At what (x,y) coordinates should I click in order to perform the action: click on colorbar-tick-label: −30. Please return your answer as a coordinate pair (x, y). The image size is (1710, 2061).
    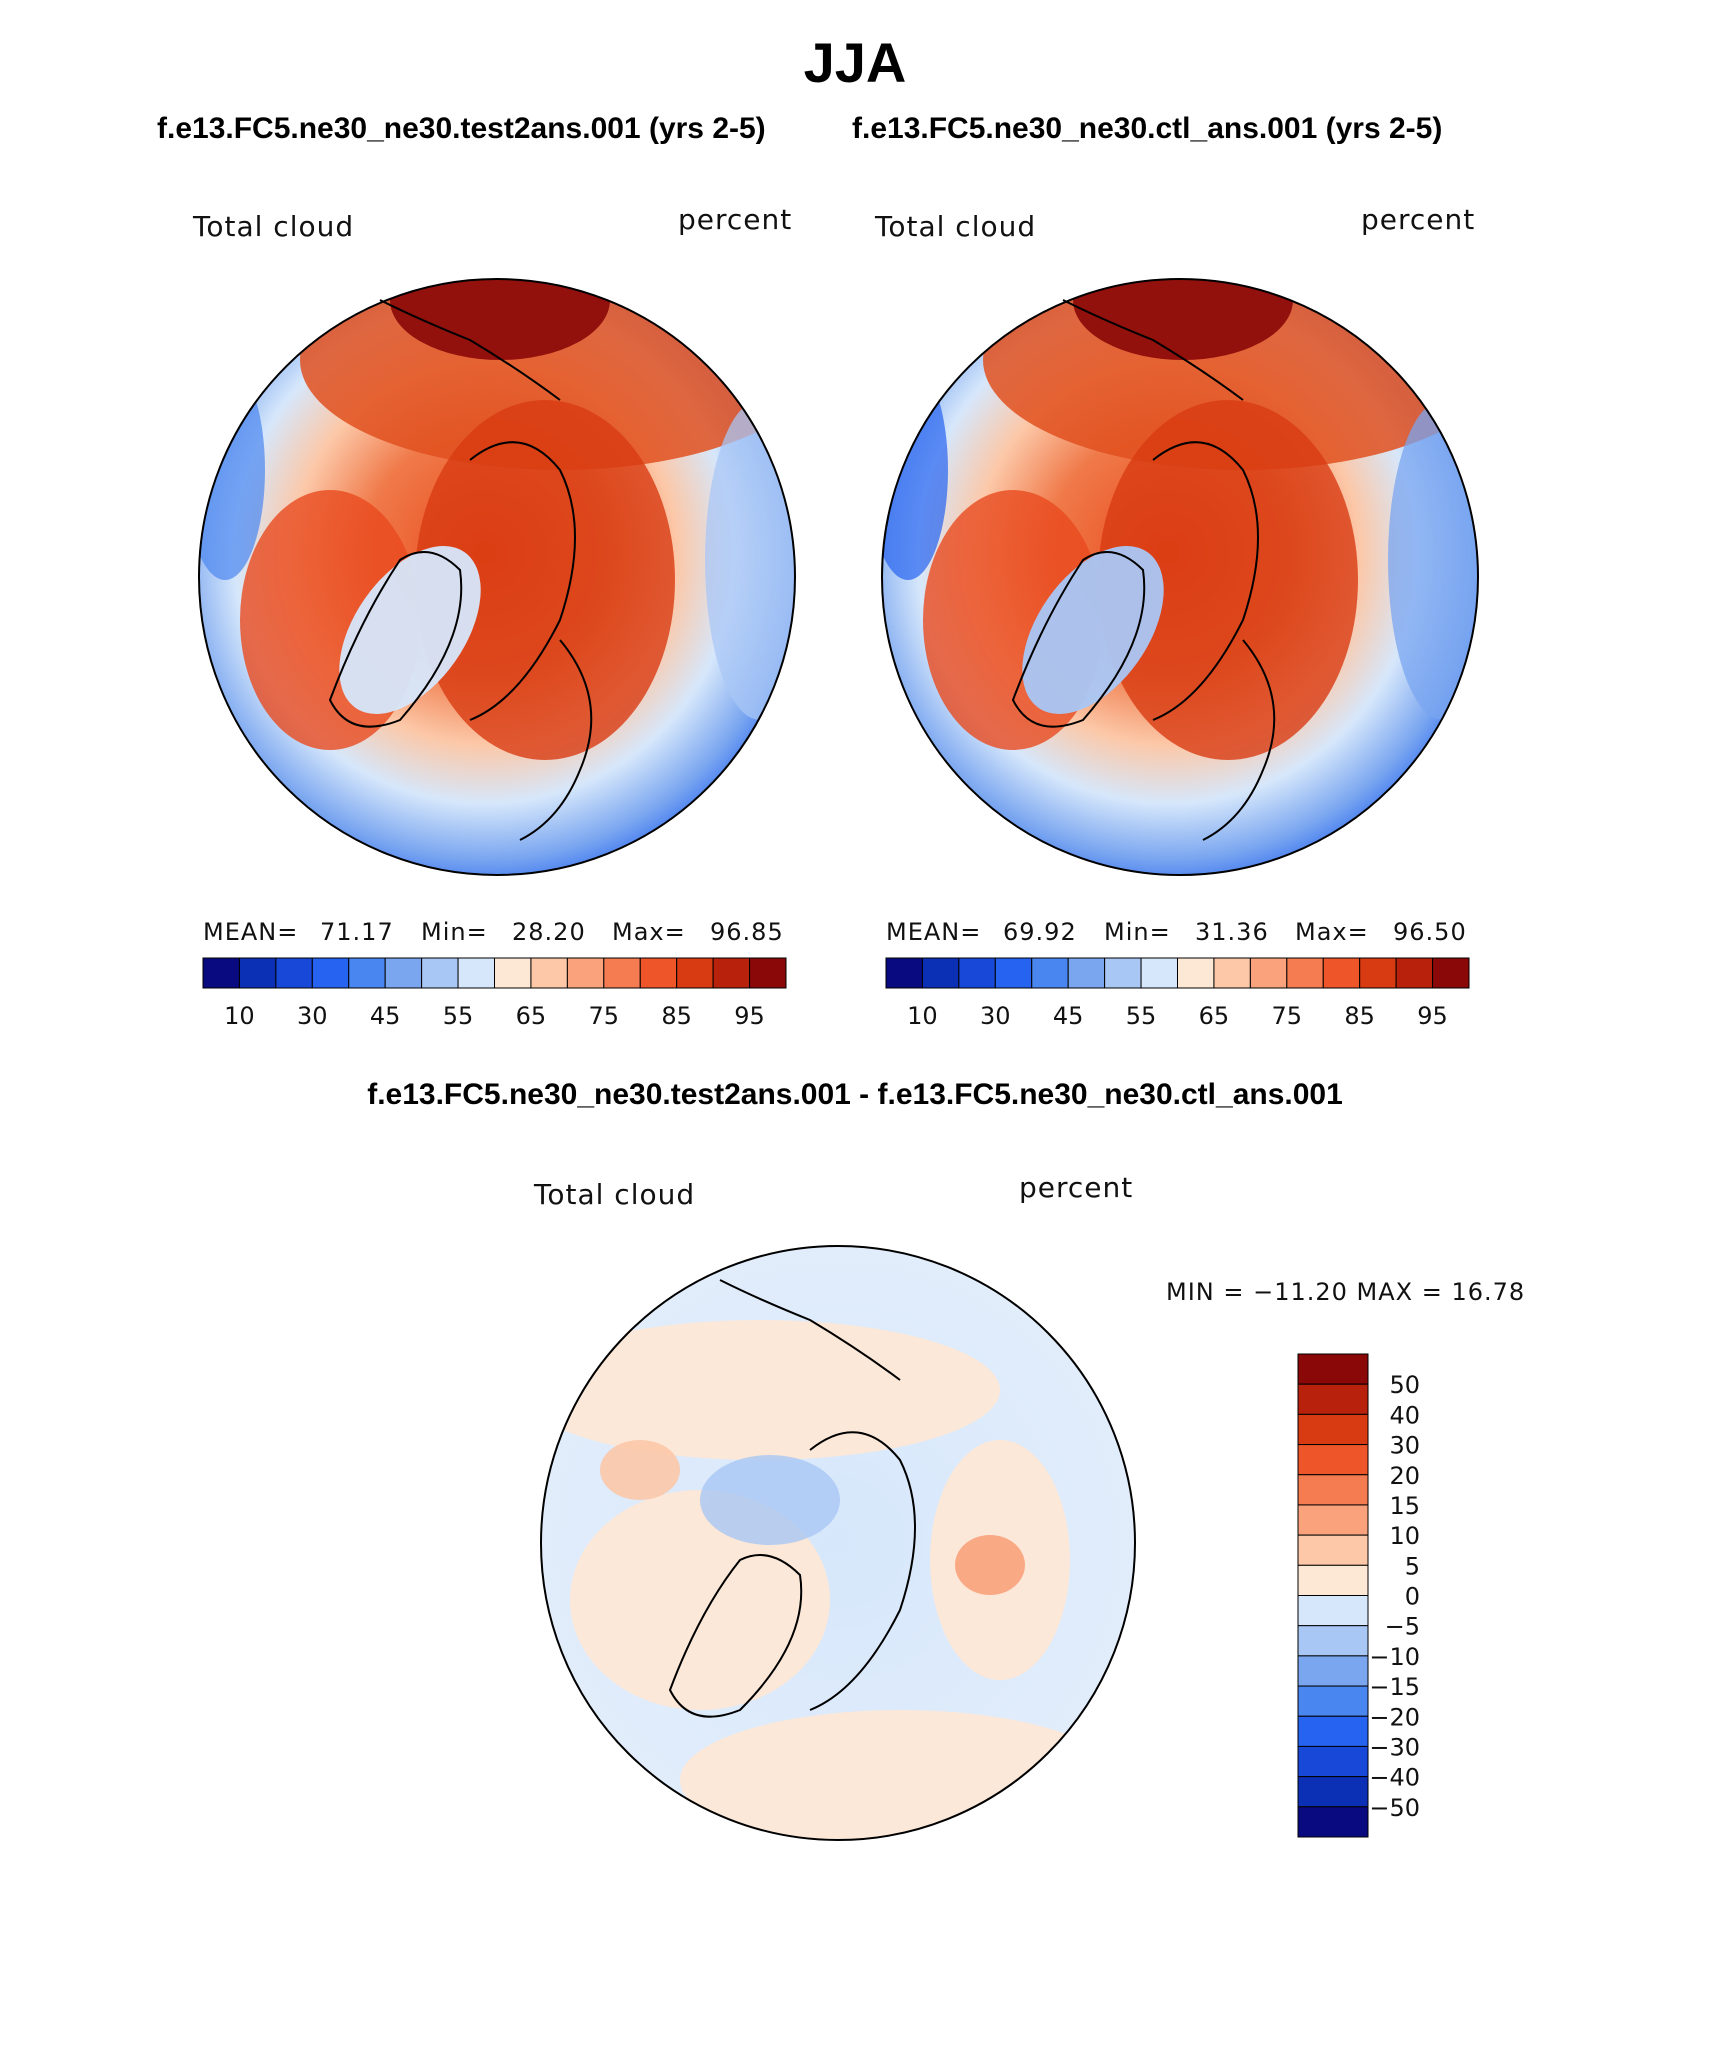
    Looking at the image, I should click on (1394, 1747).